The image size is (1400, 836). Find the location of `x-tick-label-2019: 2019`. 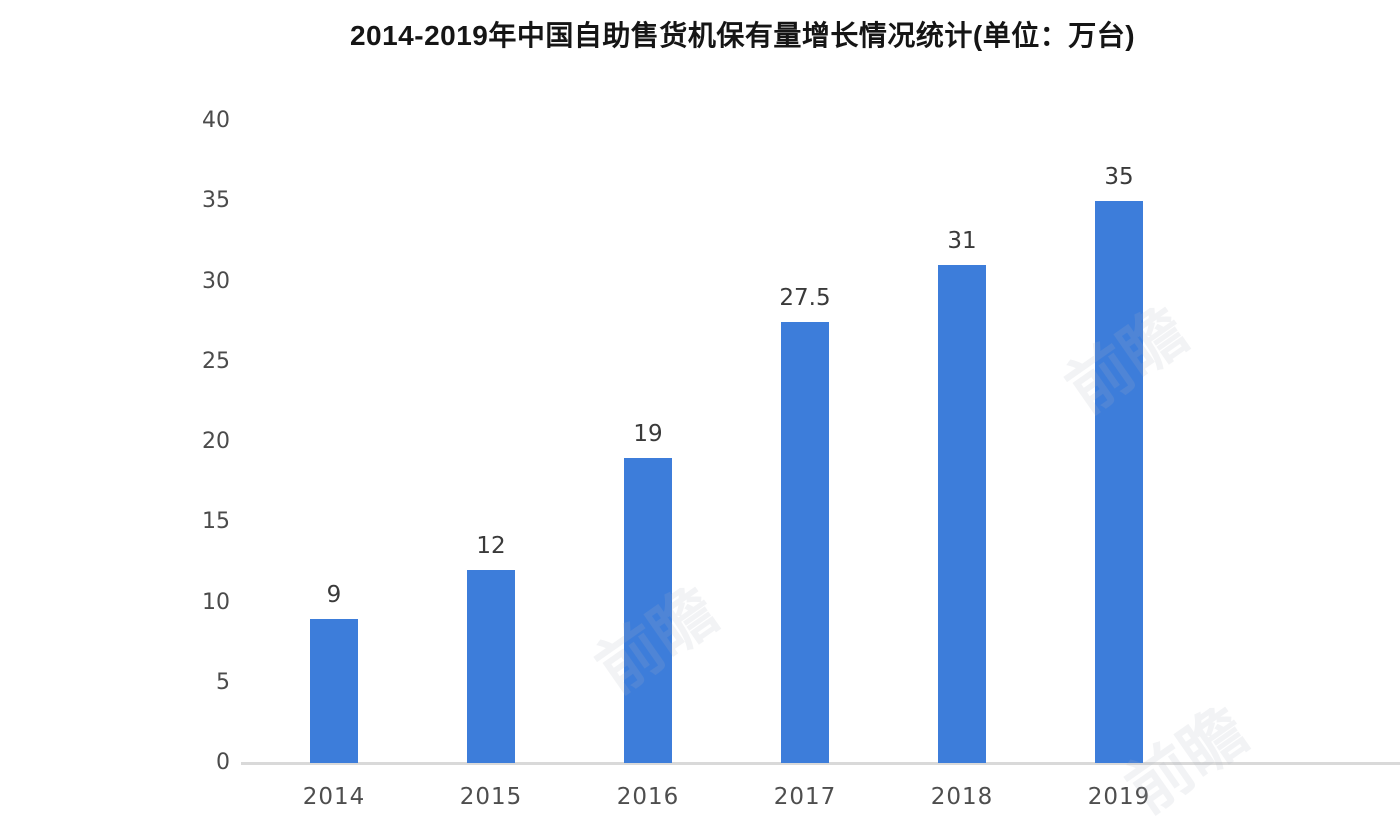

x-tick-label-2019: 2019 is located at coordinates (1119, 797).